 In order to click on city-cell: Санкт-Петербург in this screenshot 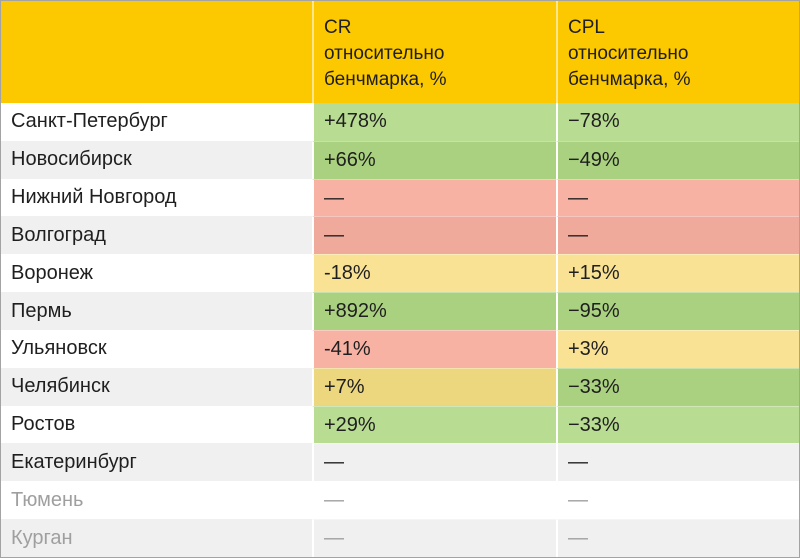, I will do `click(89, 121)`.